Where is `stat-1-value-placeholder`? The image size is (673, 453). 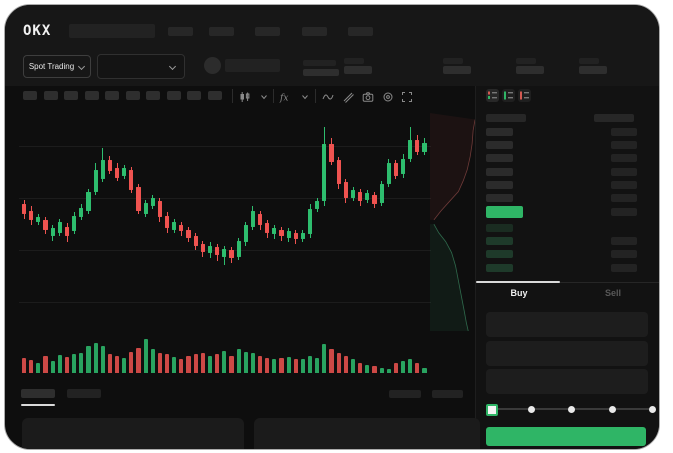 stat-1-value-placeholder is located at coordinates (321, 72).